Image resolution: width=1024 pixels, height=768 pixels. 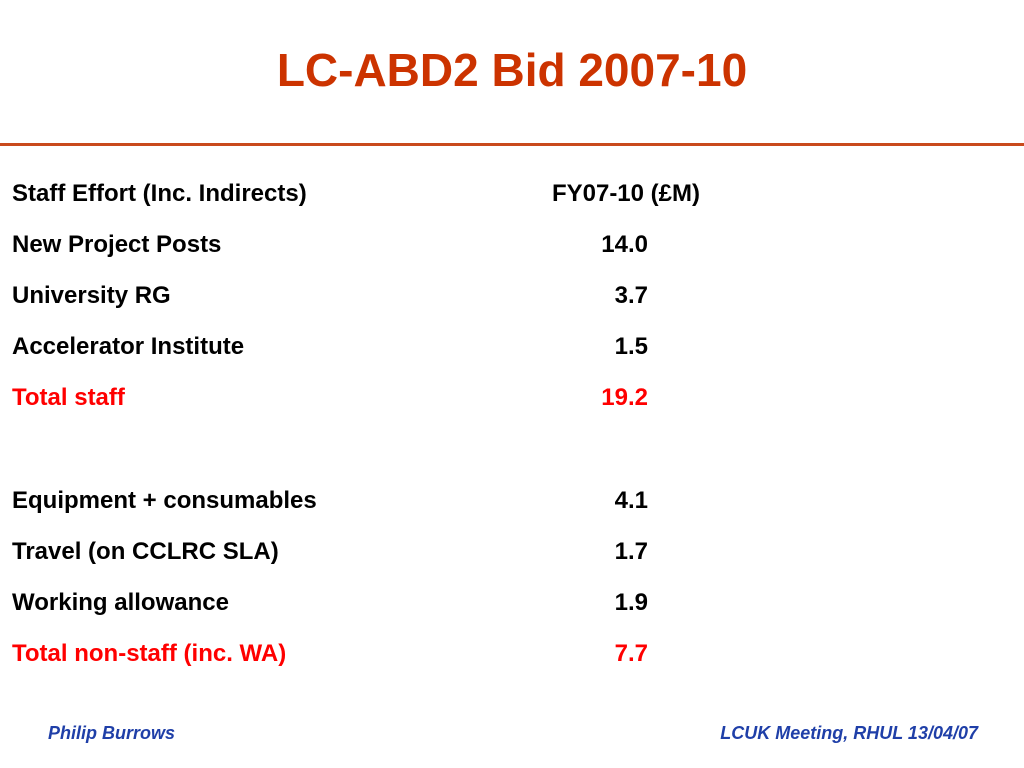 I want to click on header-value: FY07-10 (£M), so click(x=625, y=193).